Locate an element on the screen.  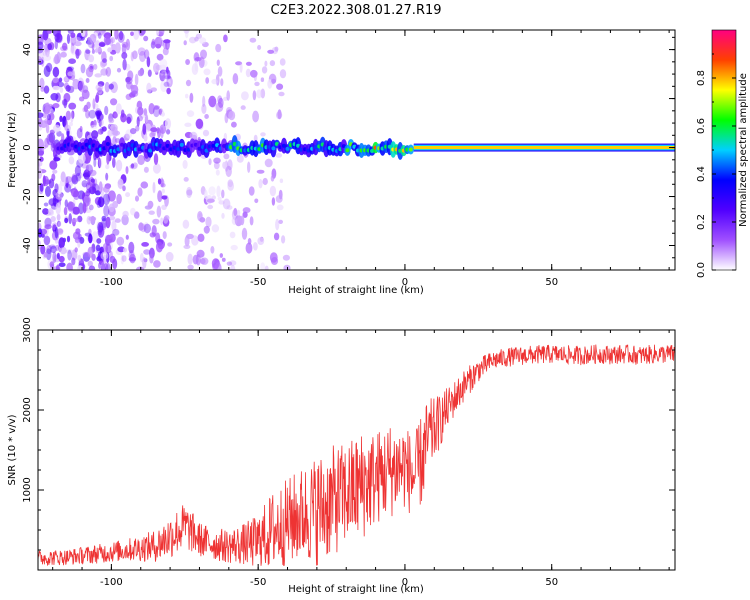
y-tick-label: 40 is located at coordinates (27, 49).